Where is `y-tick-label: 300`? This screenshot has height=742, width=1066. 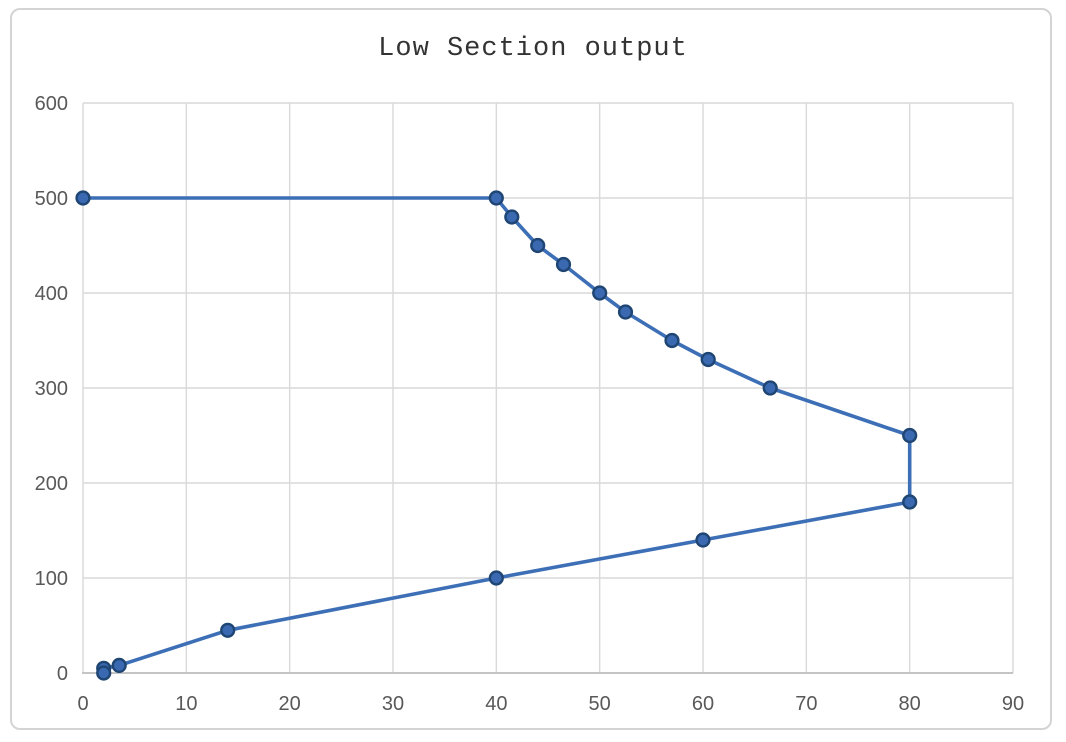 y-tick-label: 300 is located at coordinates (51, 389).